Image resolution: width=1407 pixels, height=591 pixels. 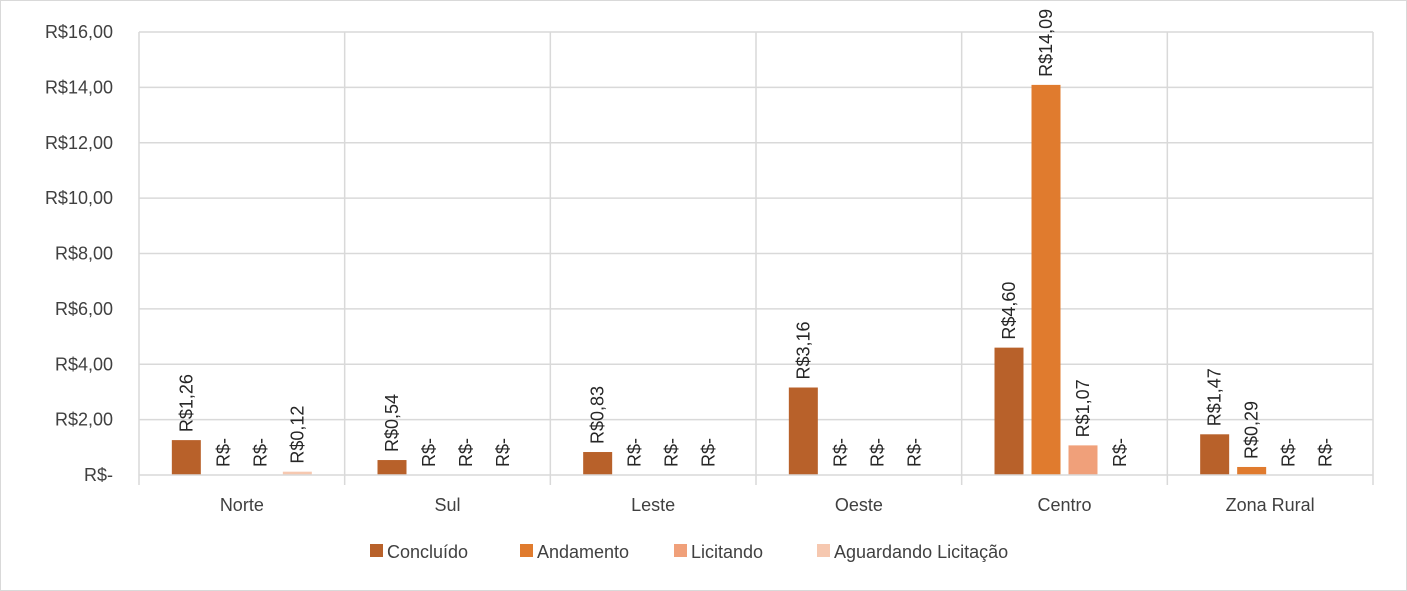 I want to click on bar-data-label: R$1,47, so click(x=1215, y=397).